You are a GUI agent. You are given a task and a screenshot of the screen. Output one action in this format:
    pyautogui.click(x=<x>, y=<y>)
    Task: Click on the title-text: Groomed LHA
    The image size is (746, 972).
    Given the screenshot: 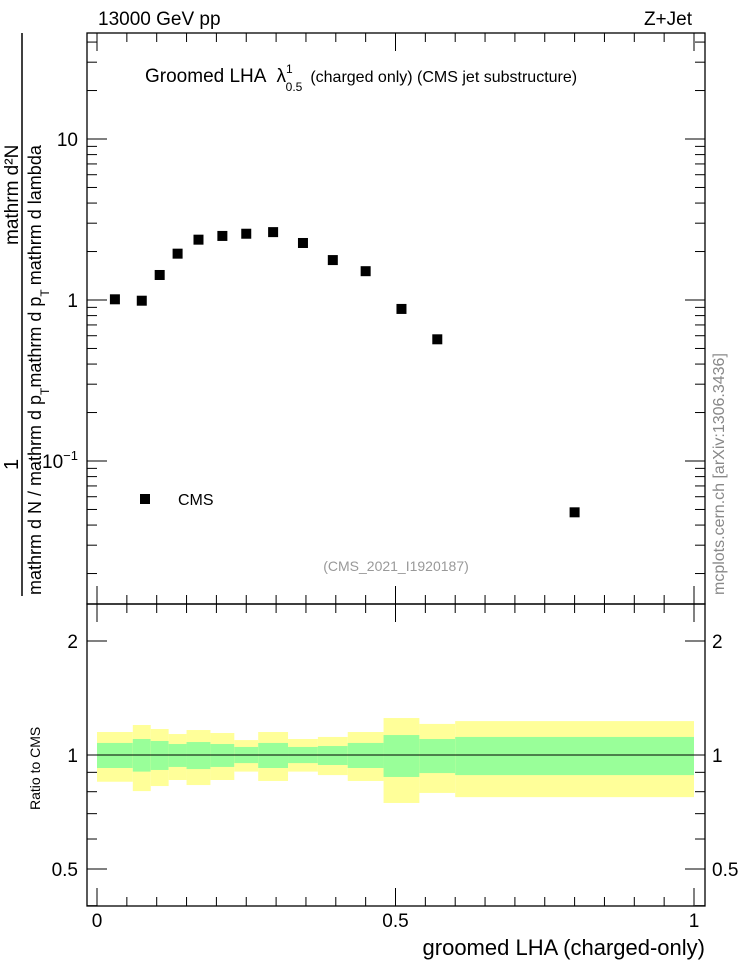 What is the action you would take?
    pyautogui.click(x=206, y=76)
    